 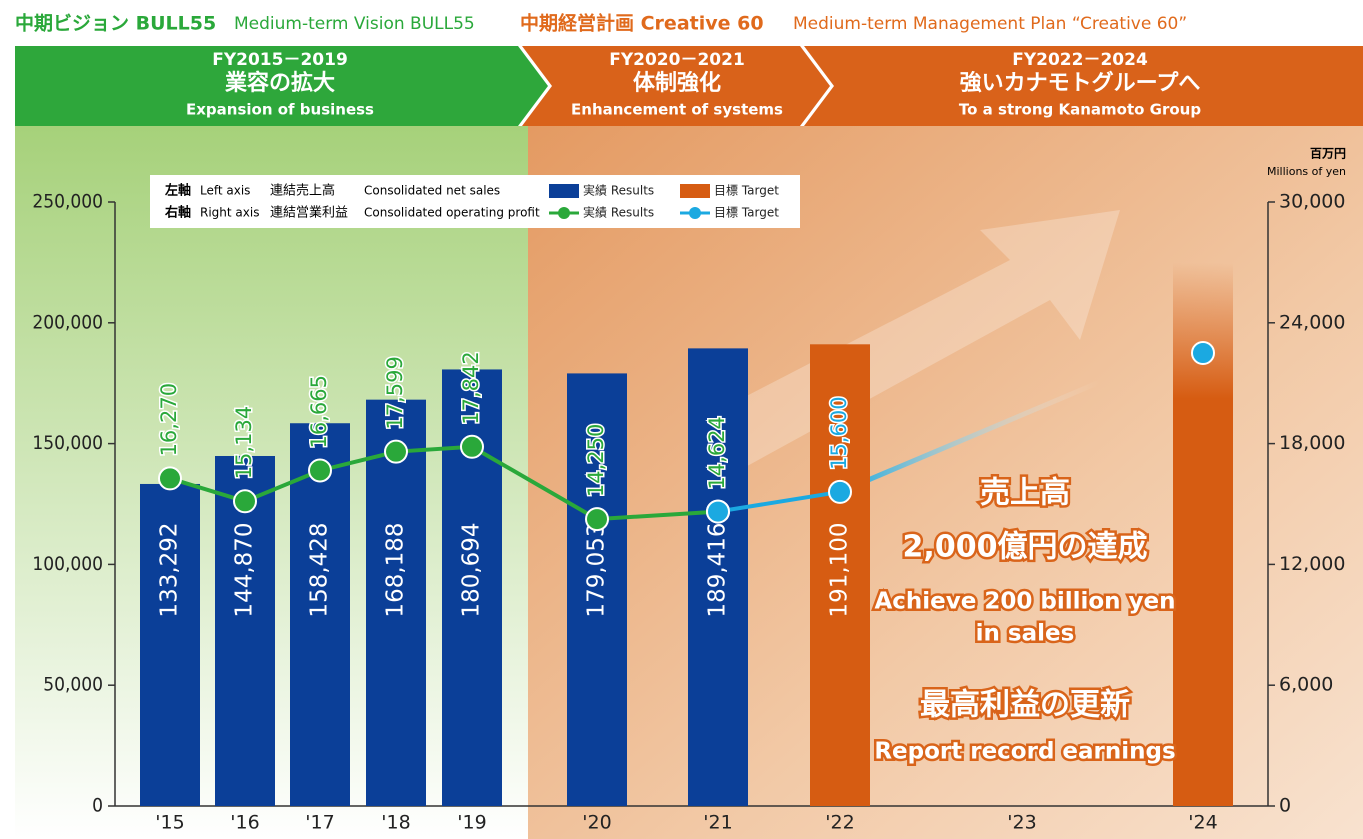 I want to click on line-value-label: 15,600, so click(x=839, y=432).